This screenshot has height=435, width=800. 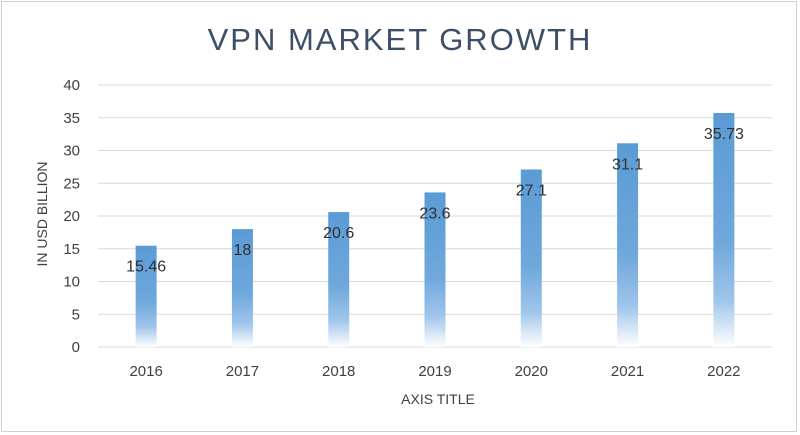 I want to click on x-tick-label: 2019, so click(x=434, y=371).